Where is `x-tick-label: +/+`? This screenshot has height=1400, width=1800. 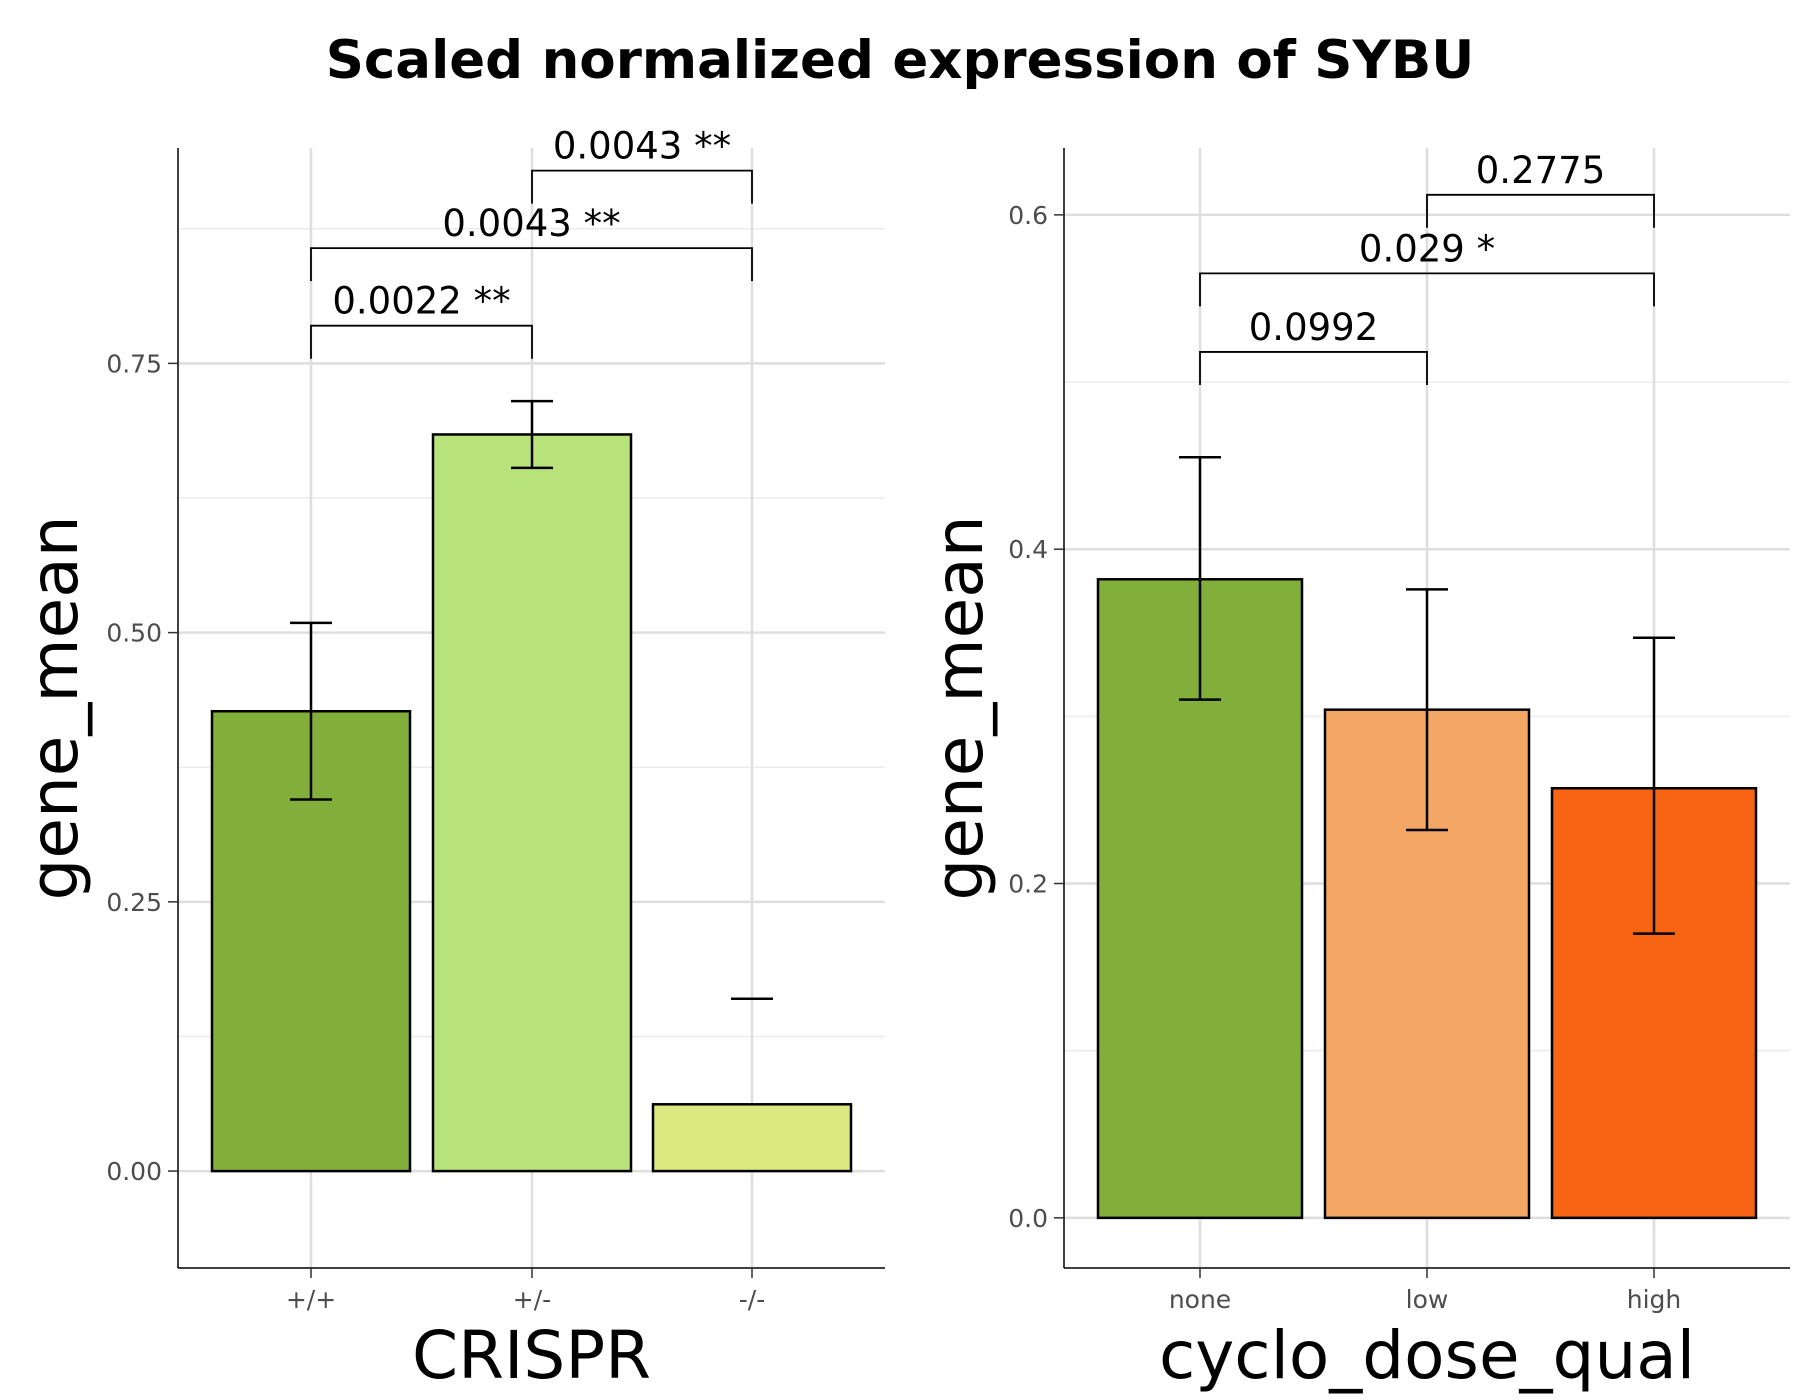 x-tick-label: +/+ is located at coordinates (311, 1299).